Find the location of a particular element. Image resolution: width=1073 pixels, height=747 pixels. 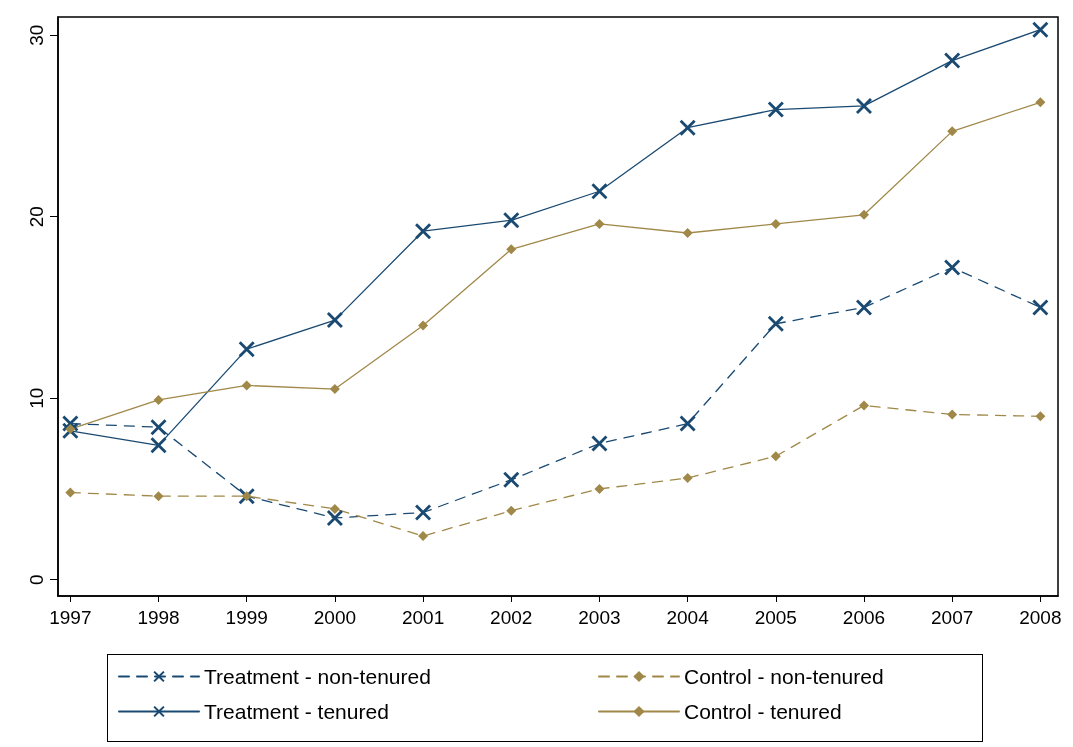

x-tick-label: 1997 is located at coordinates (70, 617).